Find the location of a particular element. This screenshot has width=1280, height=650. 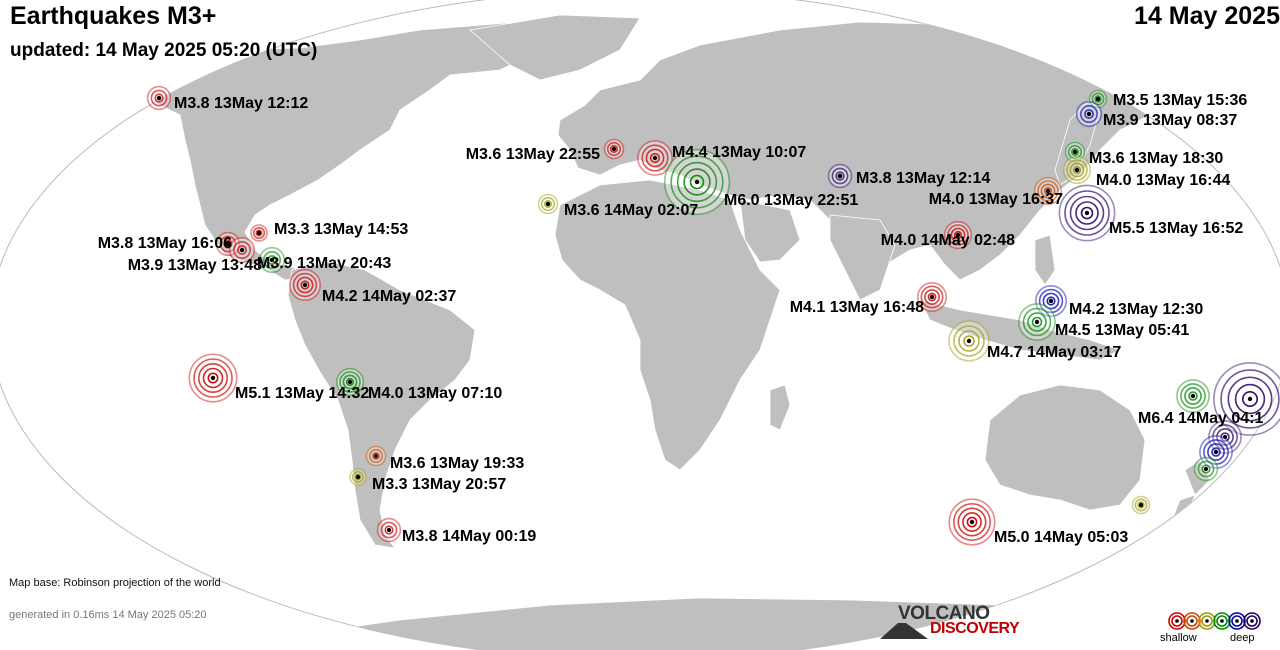

earthquake-label: M4.0 13May 07:10 is located at coordinates (435, 393).